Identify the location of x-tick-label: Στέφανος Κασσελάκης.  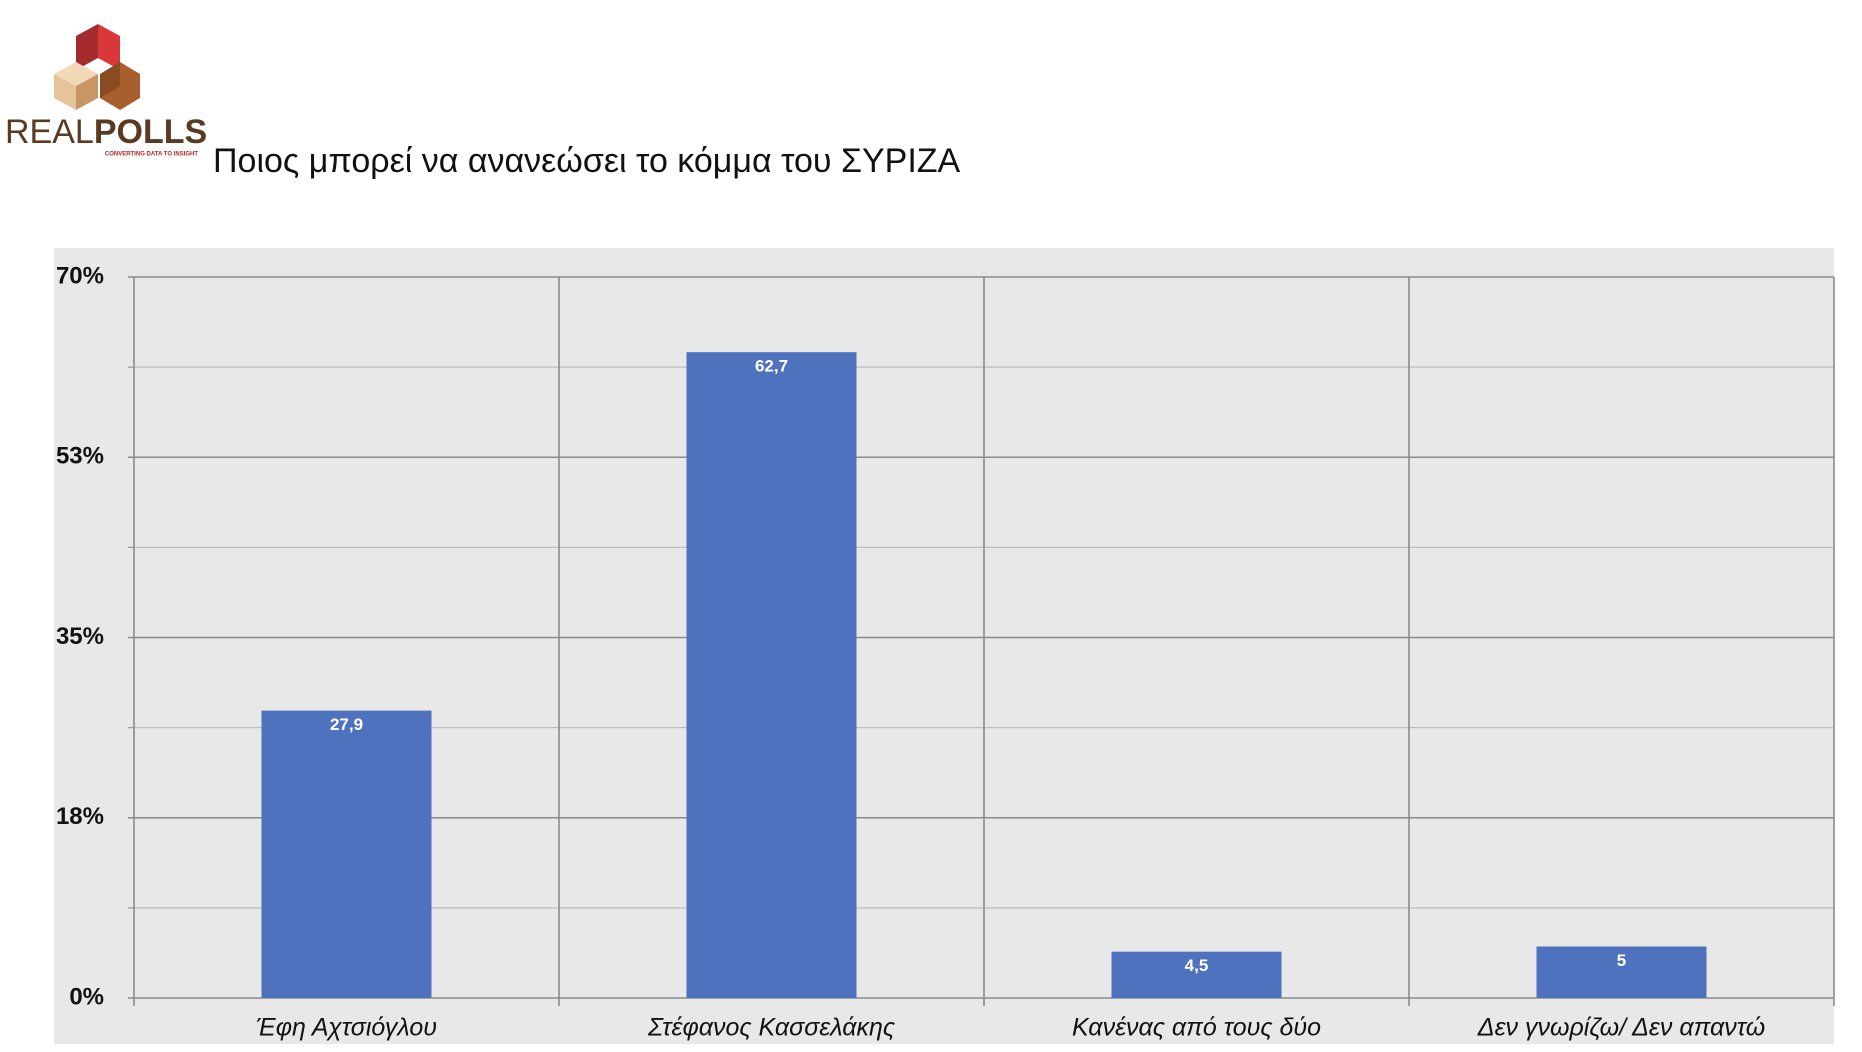
(771, 1028).